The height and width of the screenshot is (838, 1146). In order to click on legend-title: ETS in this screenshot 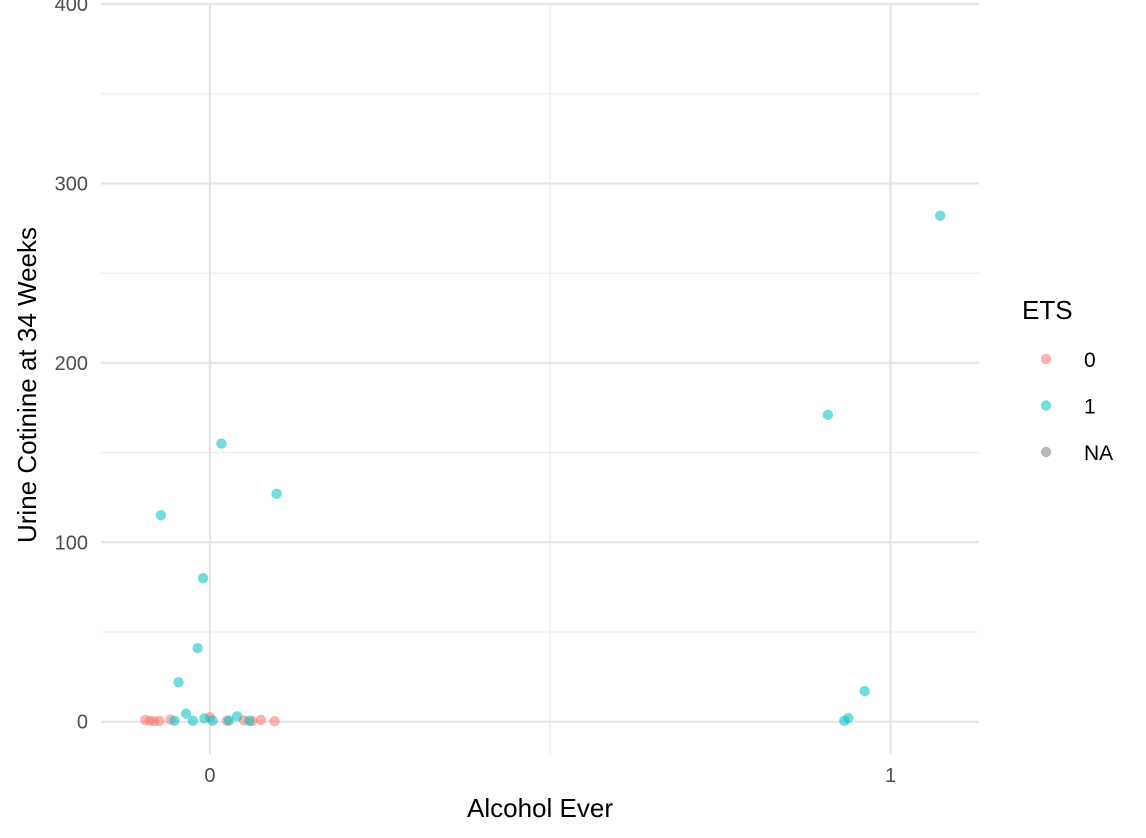, I will do `click(1047, 310)`.